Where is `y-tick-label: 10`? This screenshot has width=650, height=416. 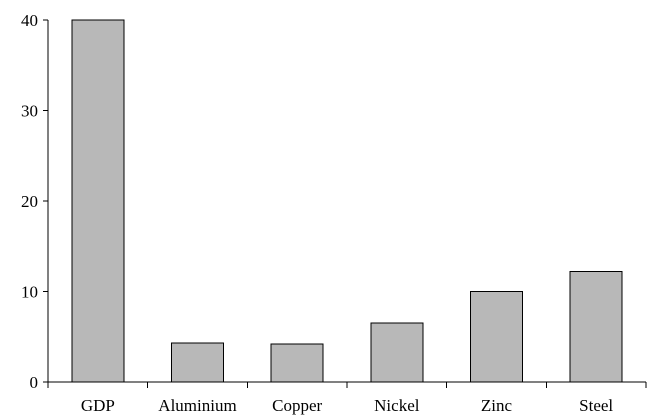 y-tick-label: 10 is located at coordinates (29, 292).